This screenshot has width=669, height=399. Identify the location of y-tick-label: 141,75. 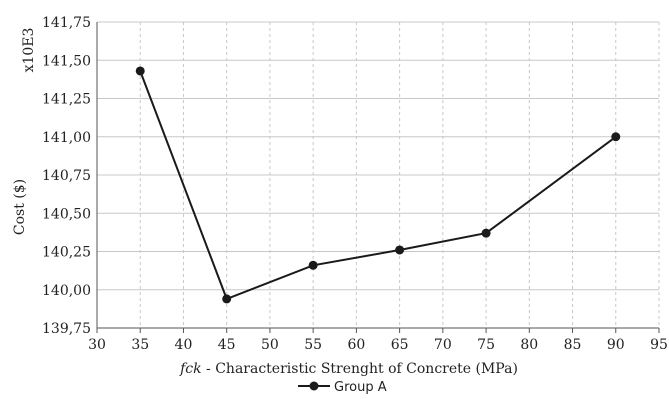
(66, 23).